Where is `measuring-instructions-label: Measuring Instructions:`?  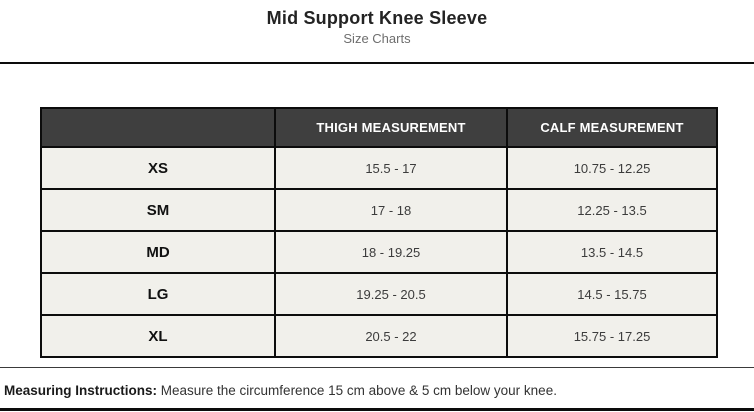 measuring-instructions-label: Measuring Instructions: is located at coordinates (81, 390).